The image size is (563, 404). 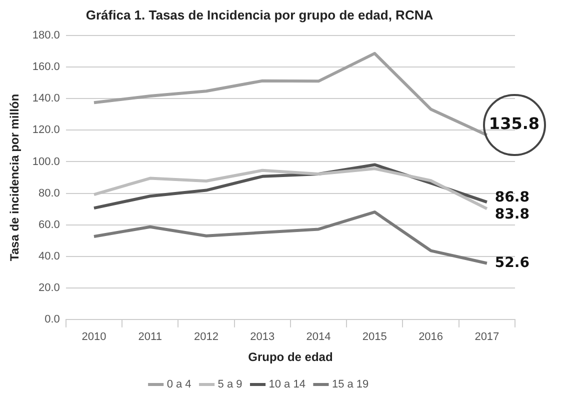 What do you see at coordinates (374, 337) in the screenshot?
I see `x-tick-label: 2015` at bounding box center [374, 337].